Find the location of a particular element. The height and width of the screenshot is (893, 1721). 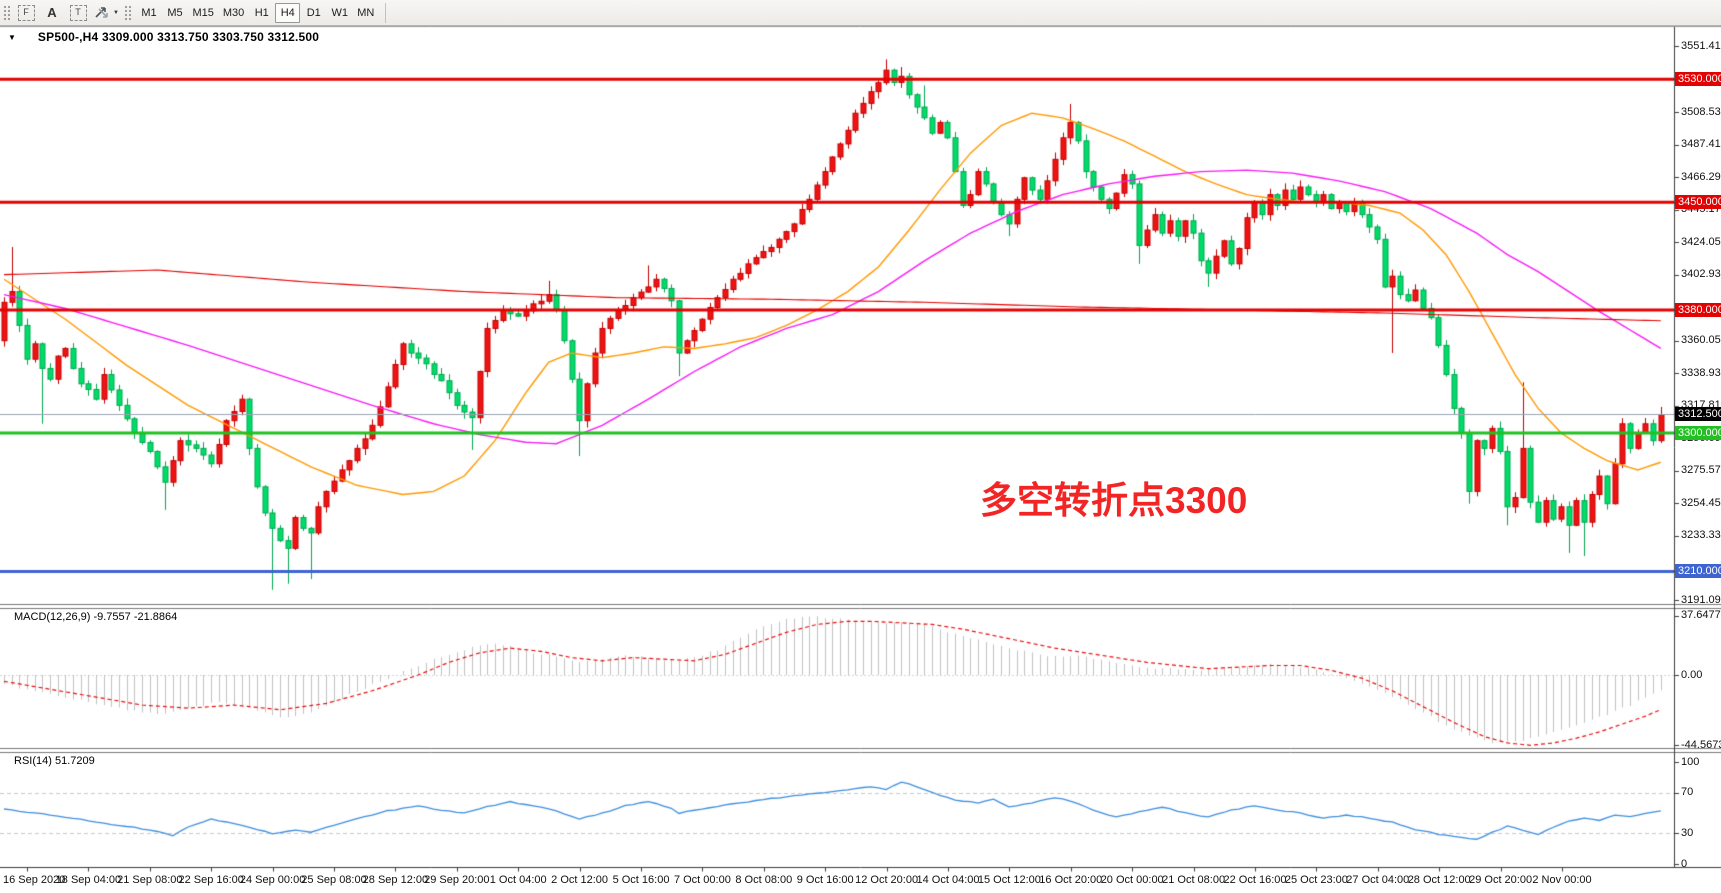

chart-shift-icon: F is located at coordinates (26, 12).